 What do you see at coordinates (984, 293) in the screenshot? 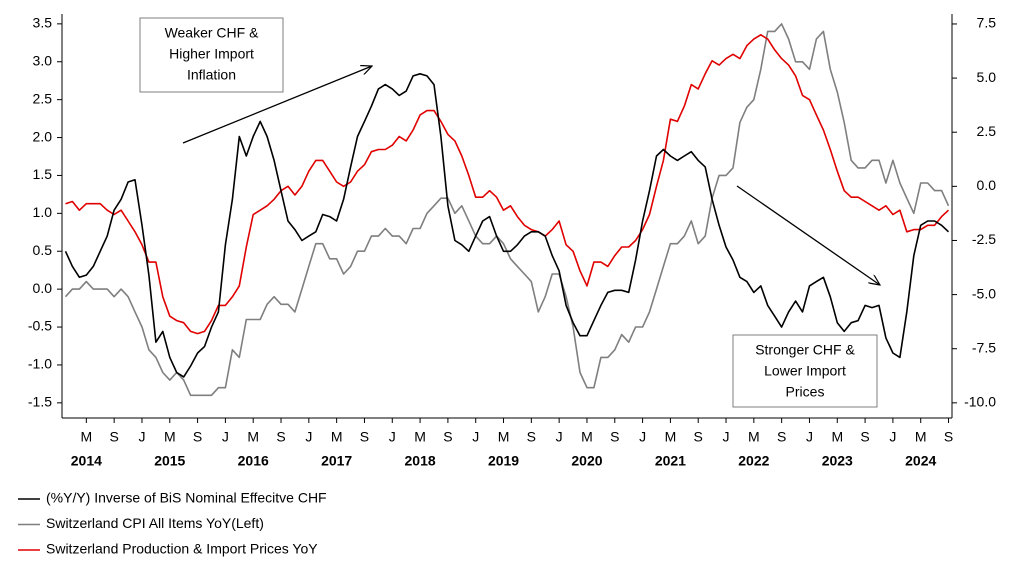
I see `y2-tick-label: -5.0` at bounding box center [984, 293].